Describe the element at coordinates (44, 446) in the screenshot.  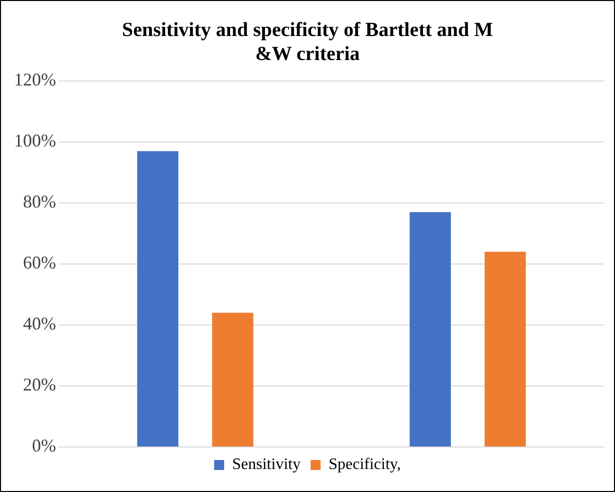
I see `y-tick-label: 0%` at that location.